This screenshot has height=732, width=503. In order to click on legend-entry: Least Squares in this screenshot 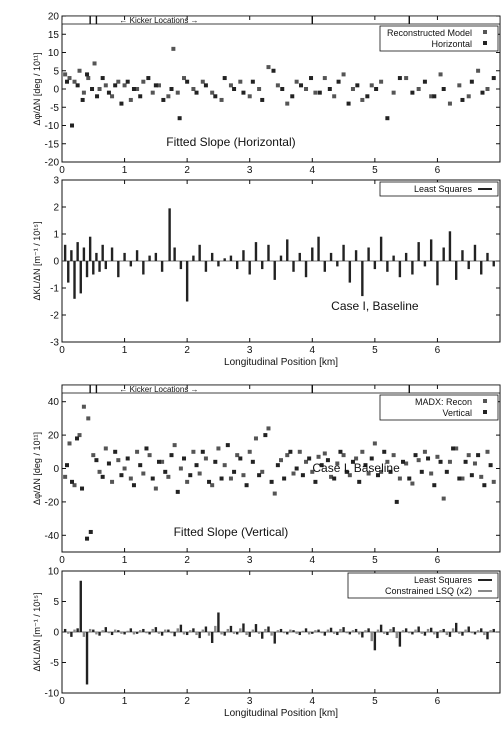, I will do `click(443, 580)`.